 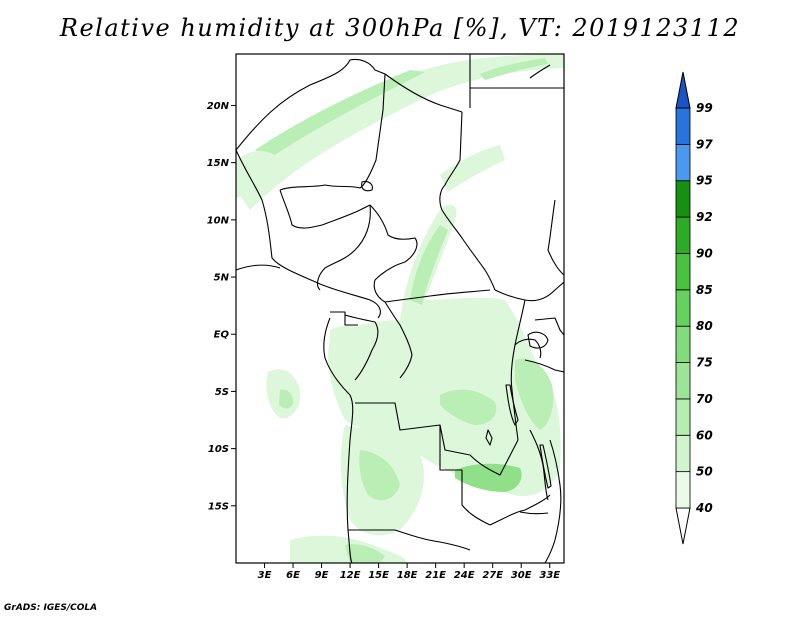 I want to click on colorbar-level-label: 97, so click(x=704, y=144).